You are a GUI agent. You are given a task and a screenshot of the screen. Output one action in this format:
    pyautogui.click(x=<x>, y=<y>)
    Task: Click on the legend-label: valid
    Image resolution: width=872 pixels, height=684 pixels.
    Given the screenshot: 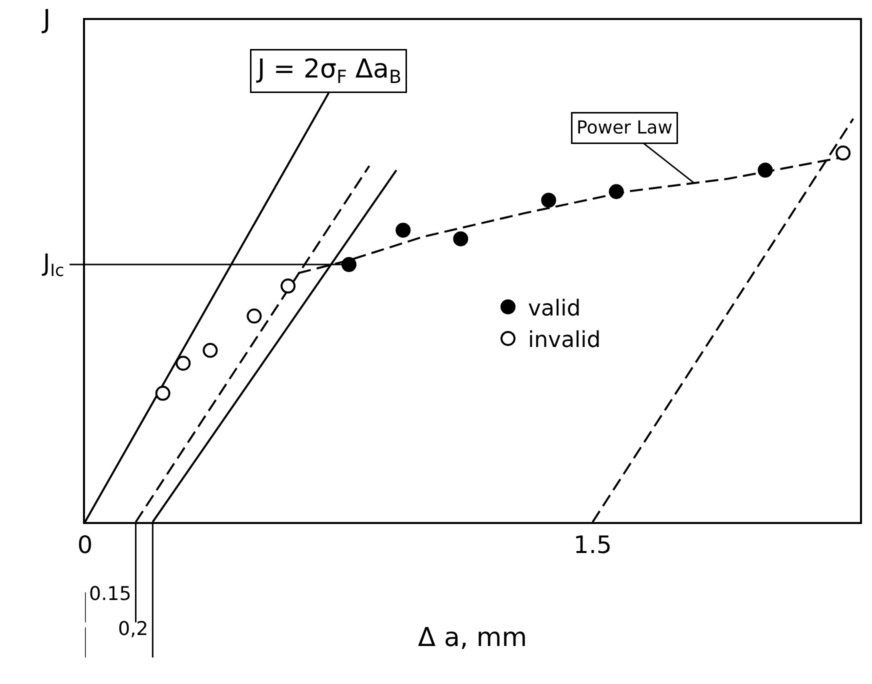 What is the action you would take?
    pyautogui.click(x=554, y=309)
    